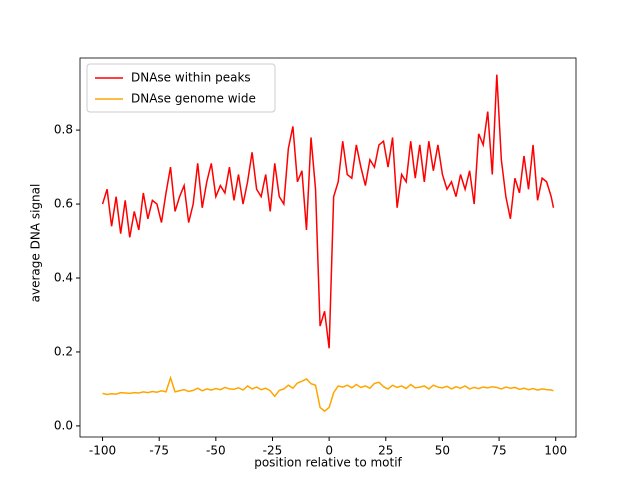  Describe the element at coordinates (329, 451) in the screenshot. I see `x-tick-label: 0` at that location.